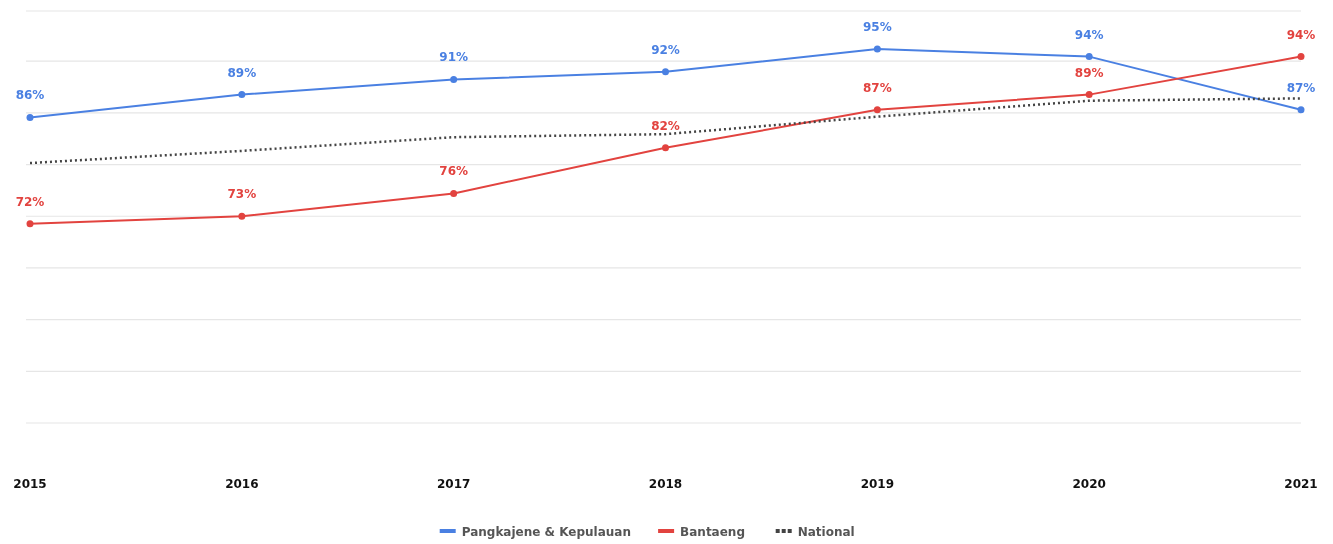 The image size is (1333, 544). I want to click on x-tick-label: 2020, so click(1089, 484).